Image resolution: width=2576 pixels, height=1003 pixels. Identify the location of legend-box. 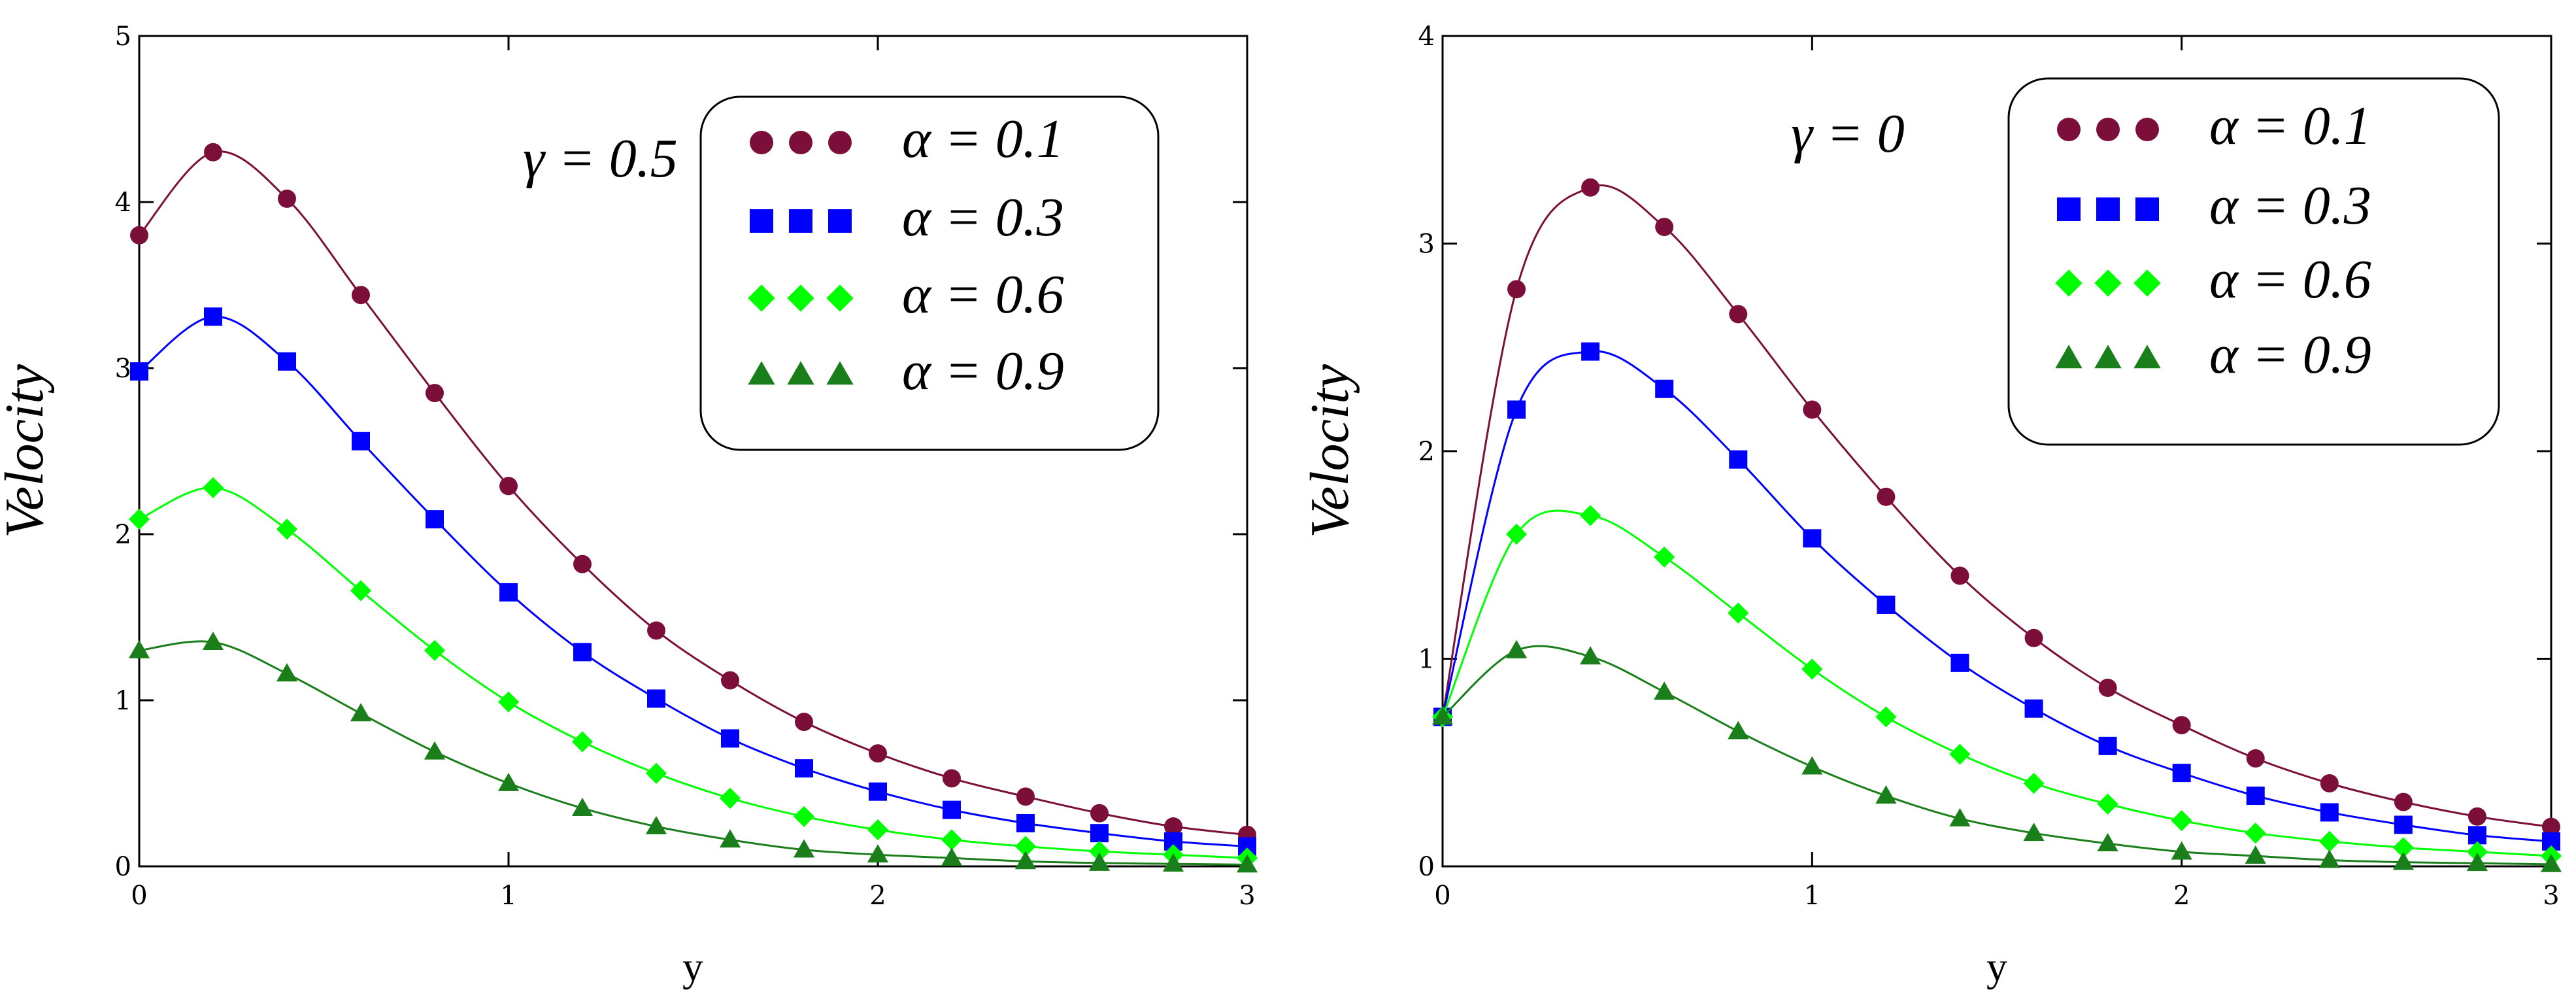
(930, 273).